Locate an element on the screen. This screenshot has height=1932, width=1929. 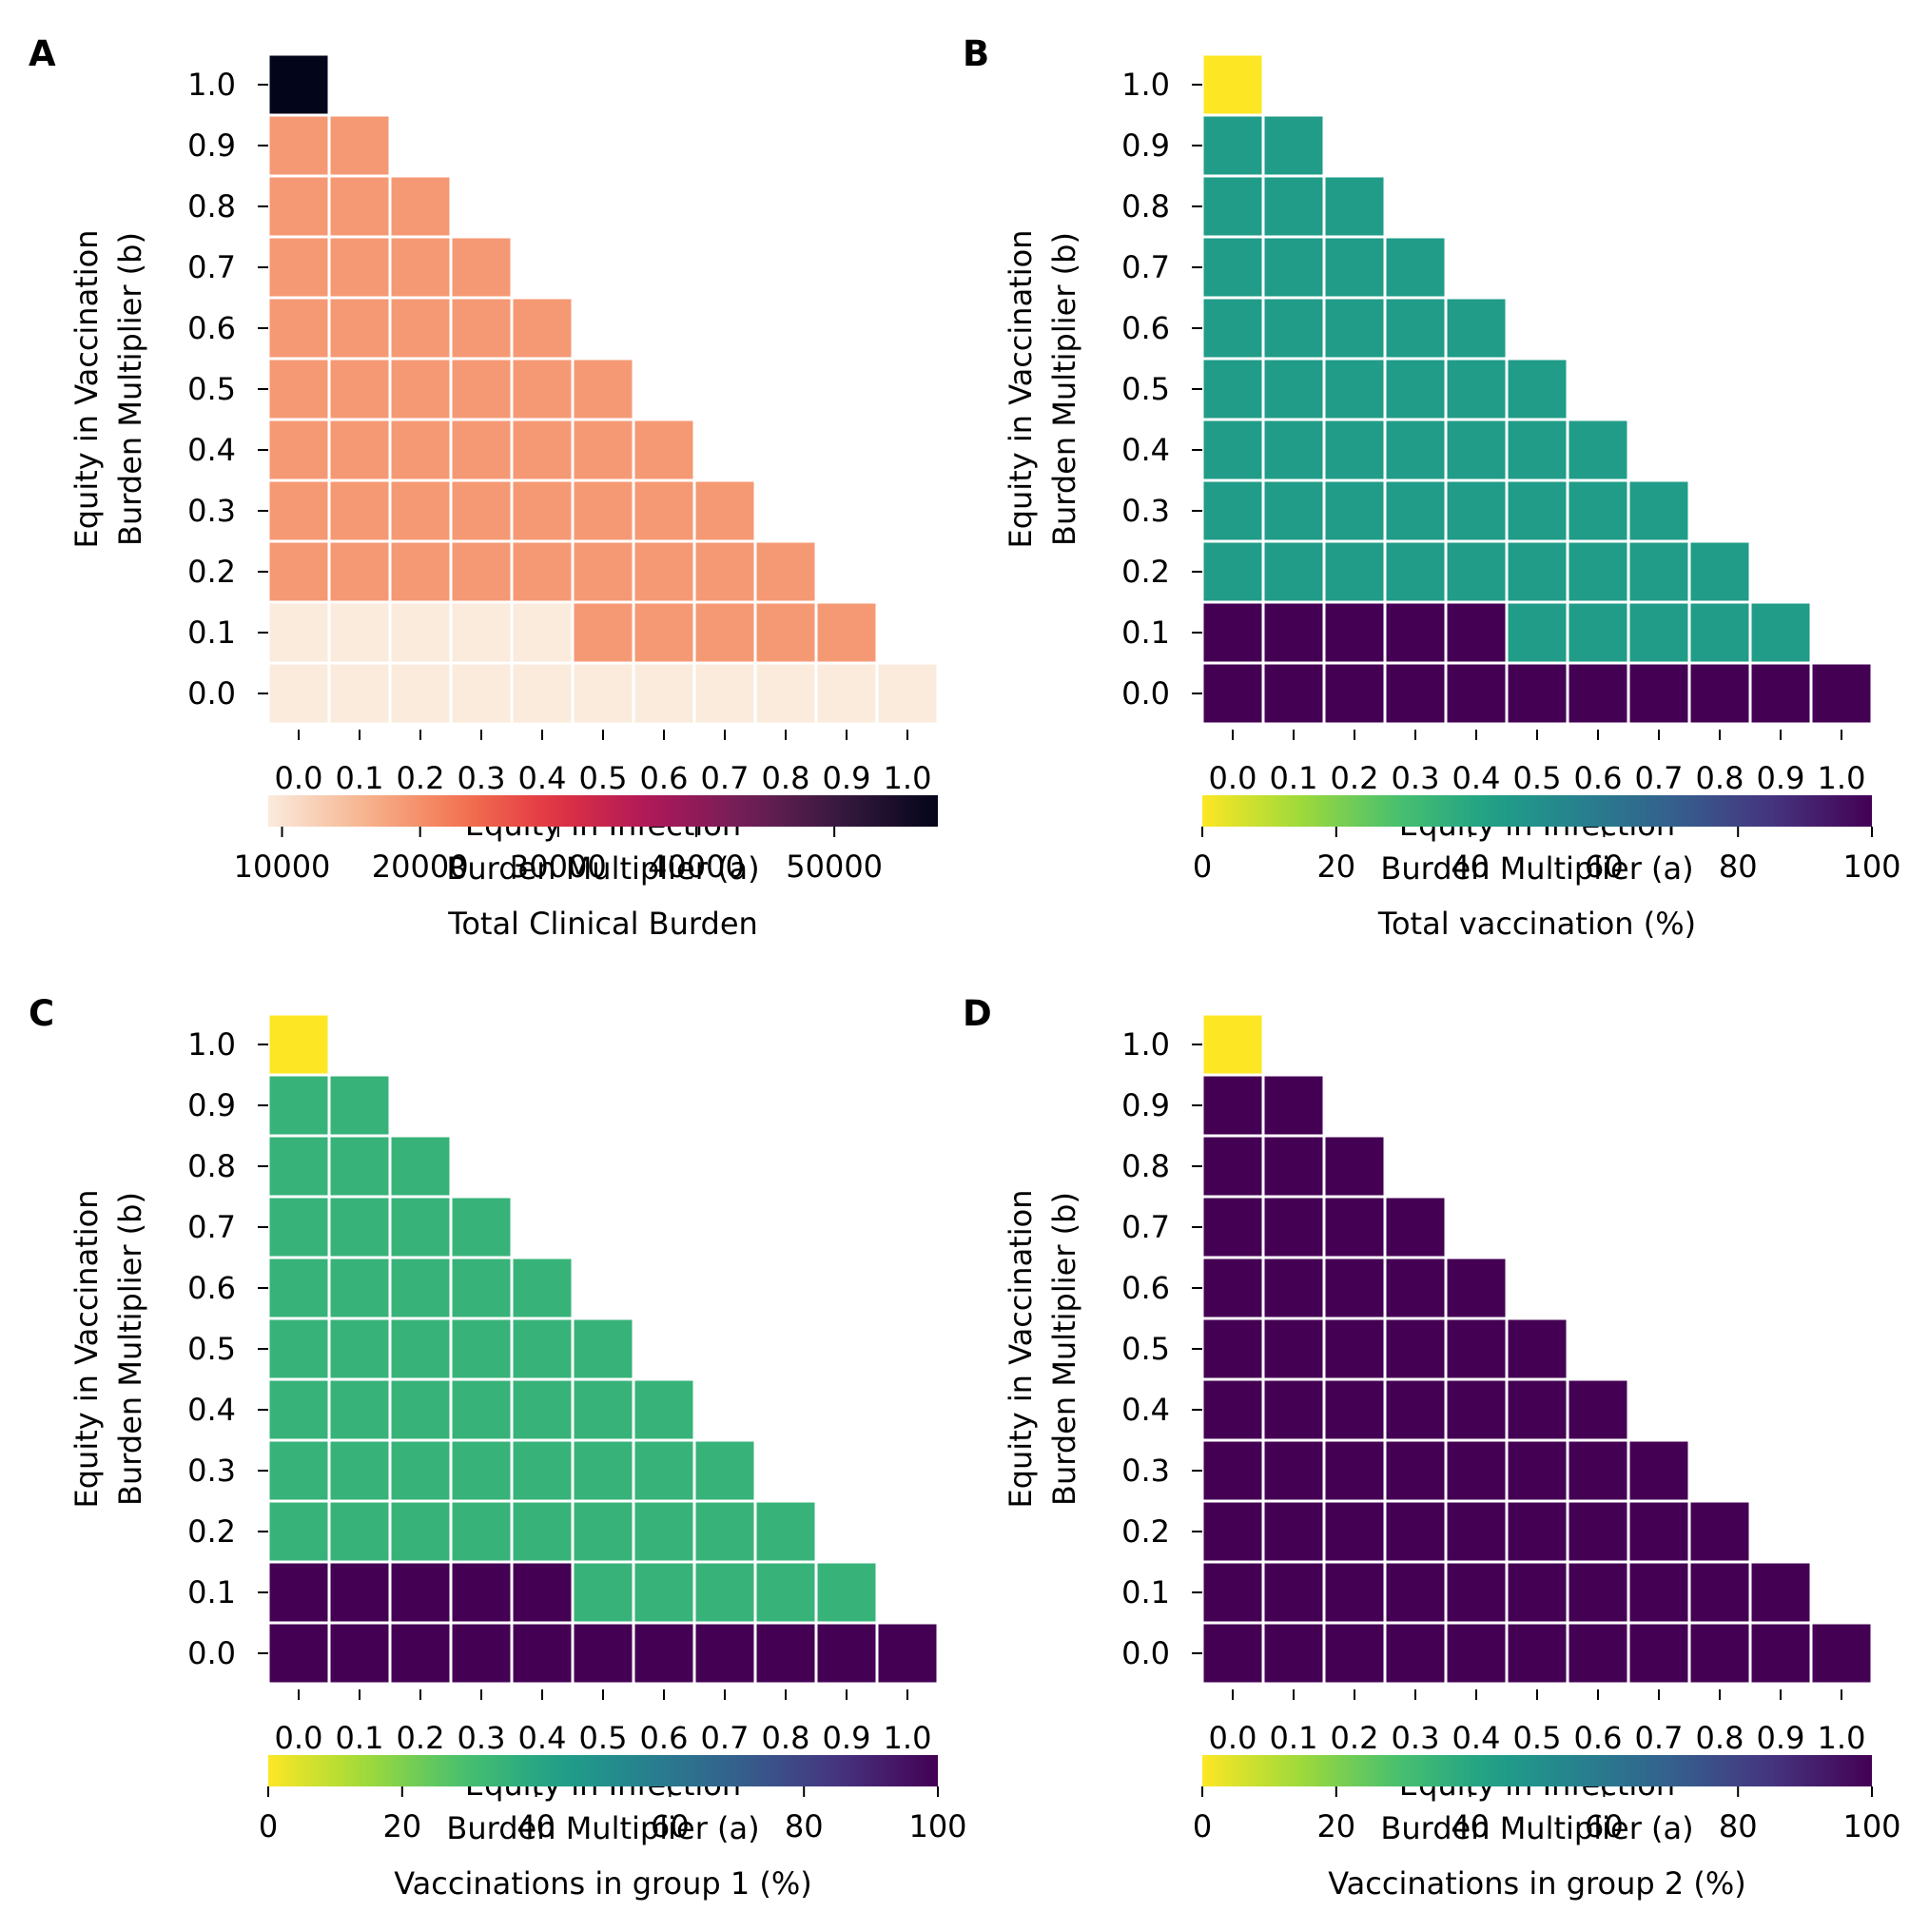
y-tick-label: 1.0 is located at coordinates (1145, 1045).